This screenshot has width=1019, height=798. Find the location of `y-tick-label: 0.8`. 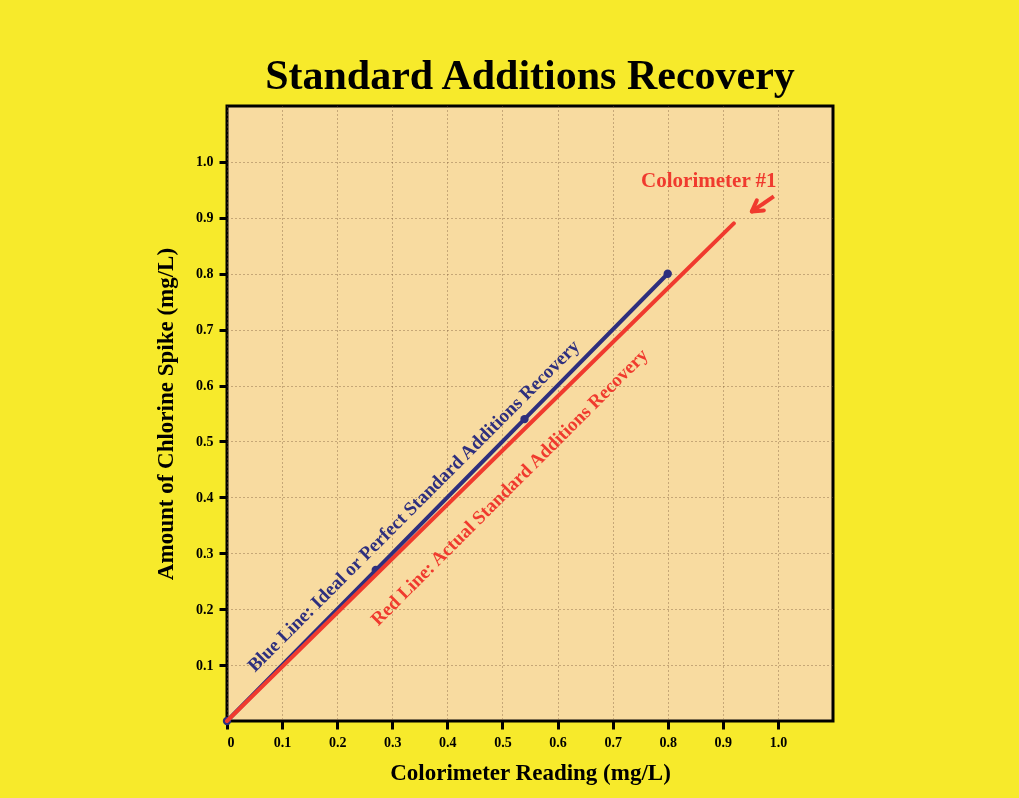

y-tick-label: 0.8 is located at coordinates (205, 274).